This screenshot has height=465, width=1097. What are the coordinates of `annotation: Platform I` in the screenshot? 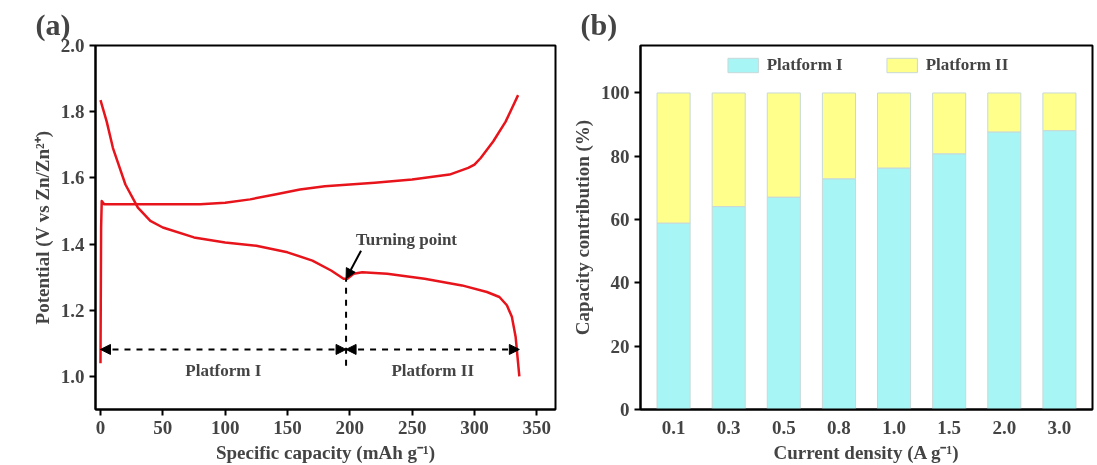 It's located at (223, 371).